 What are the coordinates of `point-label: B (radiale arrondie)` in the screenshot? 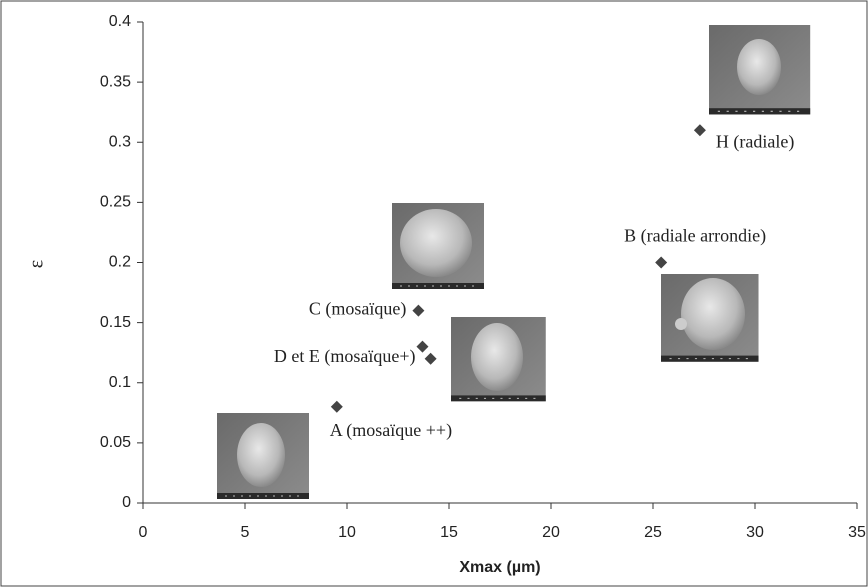 It's located at (695, 236).